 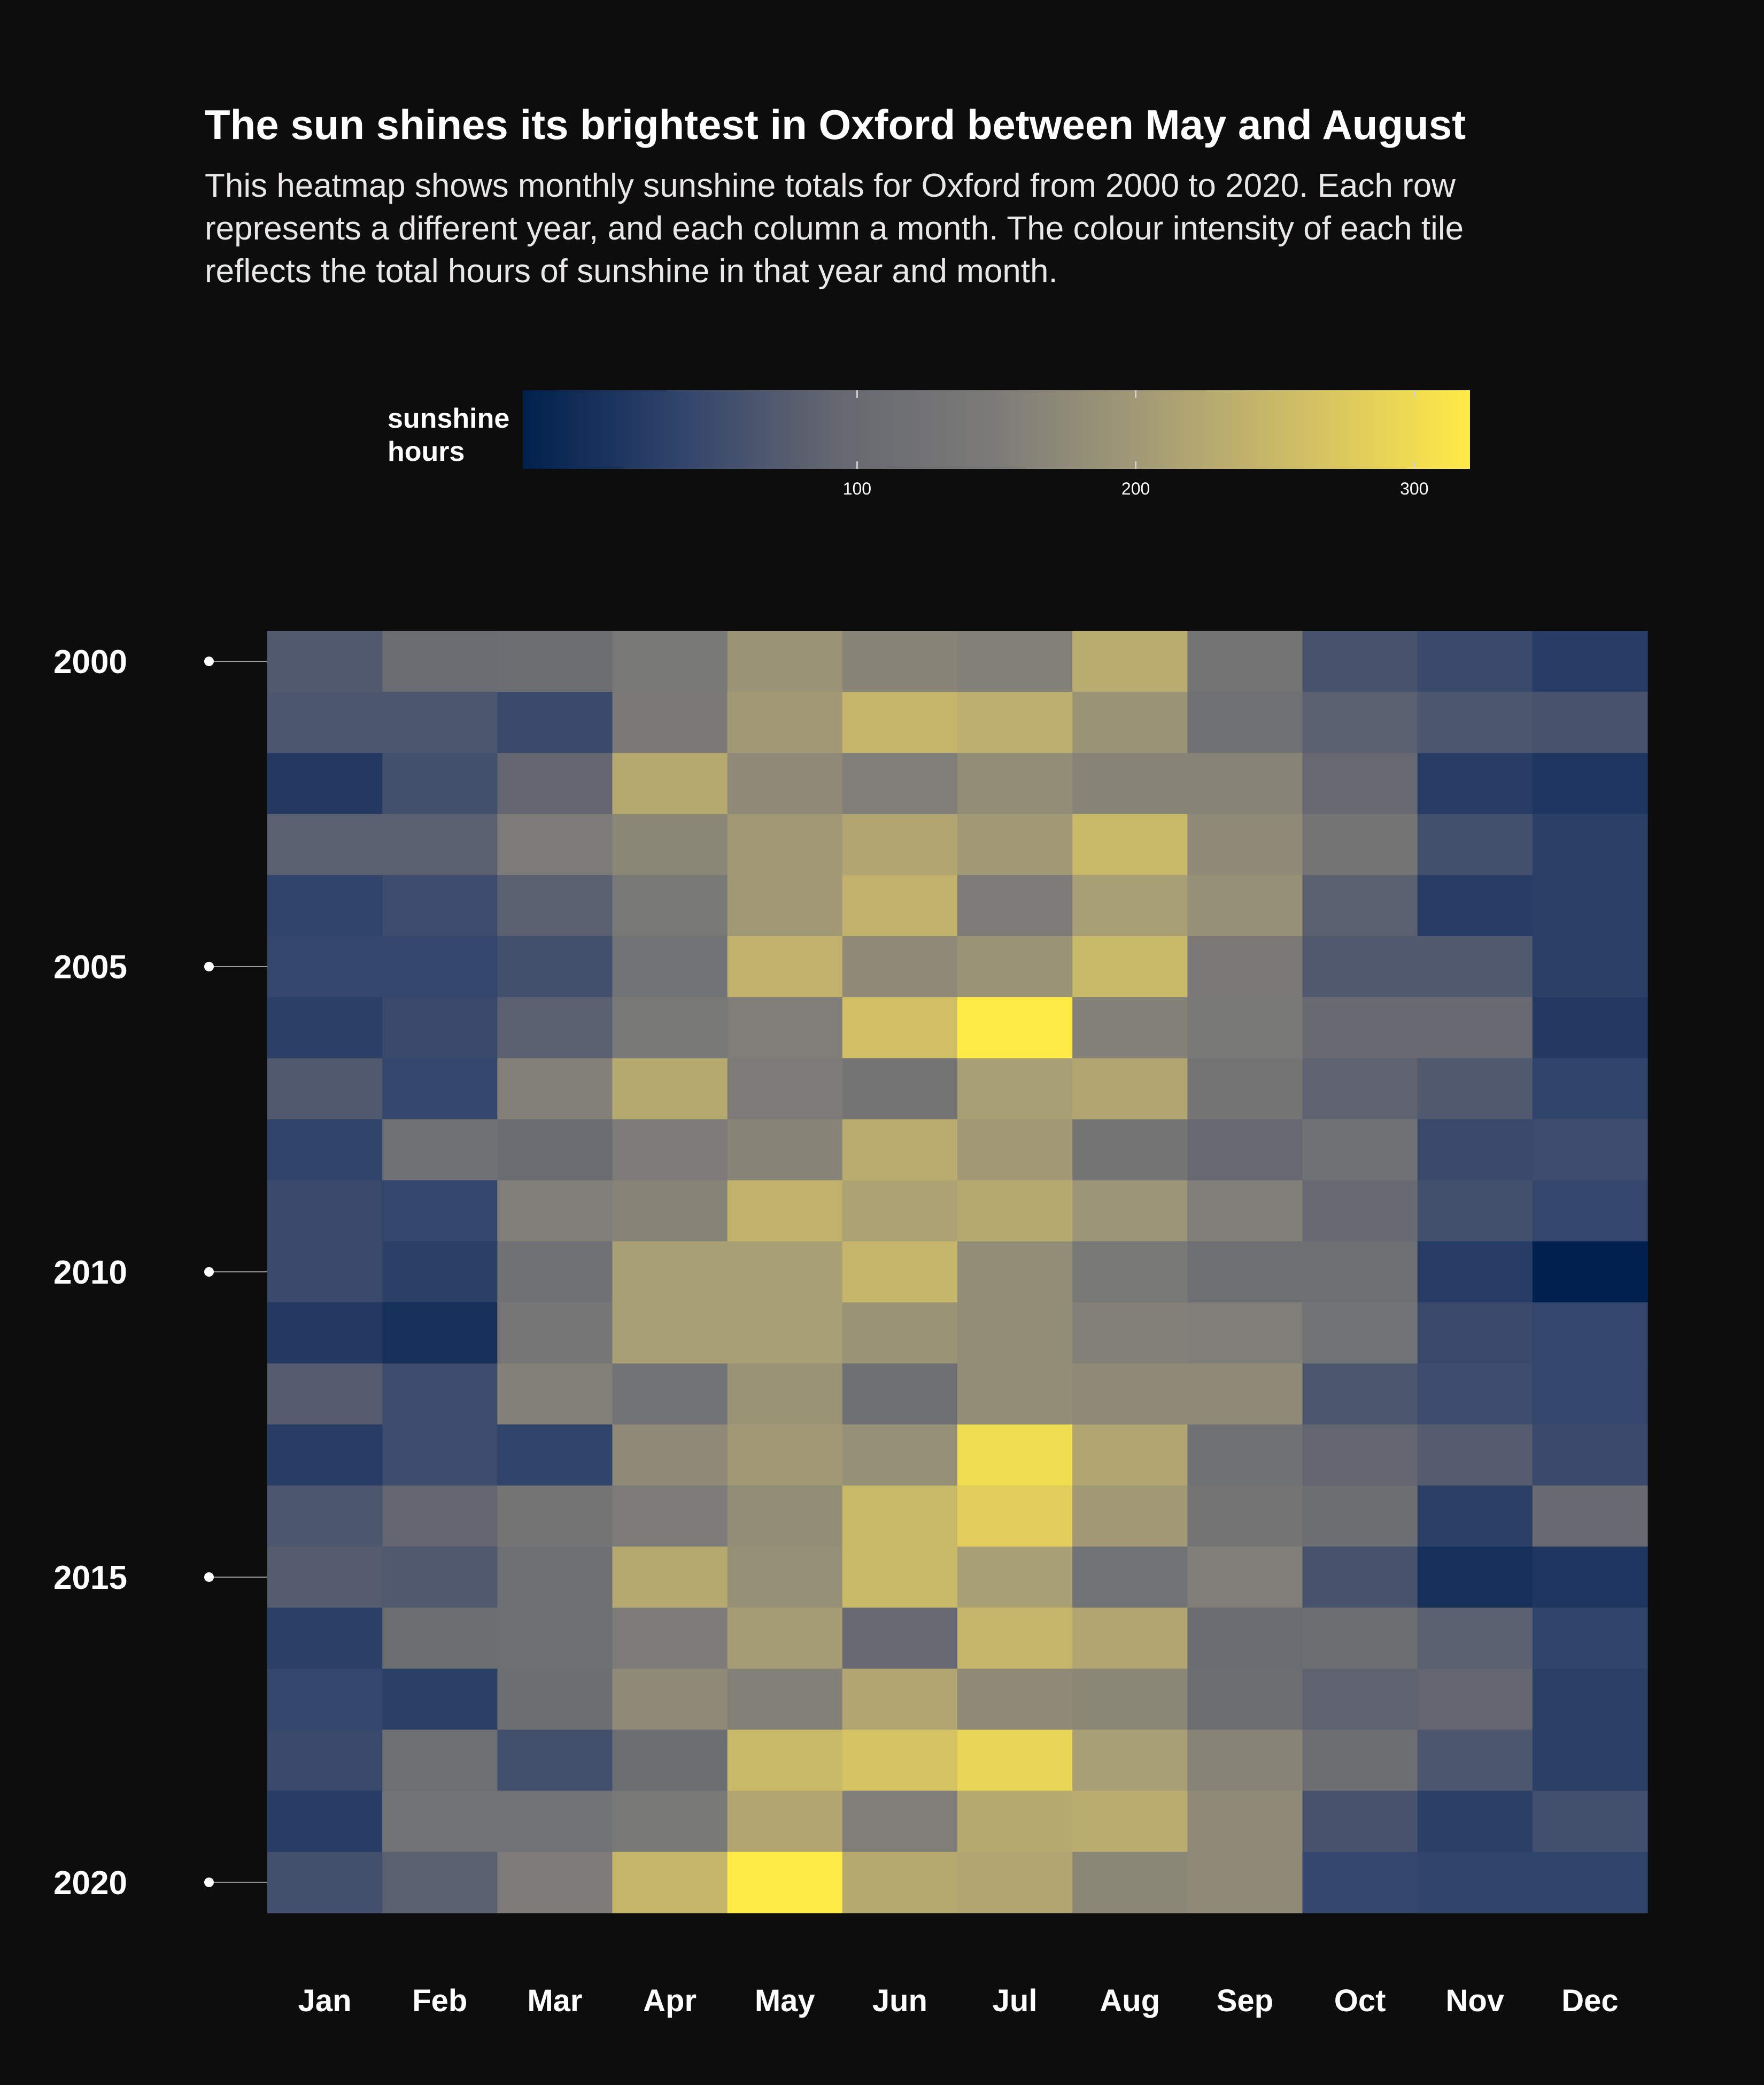 What do you see at coordinates (90, 1883) in the screenshot?
I see `y-tick-label: 2020` at bounding box center [90, 1883].